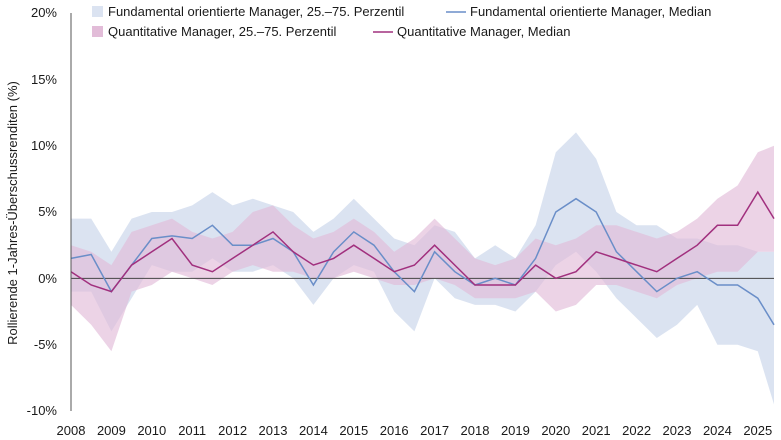  Describe the element at coordinates (677, 430) in the screenshot. I see `x-tick-label: 2023` at that location.